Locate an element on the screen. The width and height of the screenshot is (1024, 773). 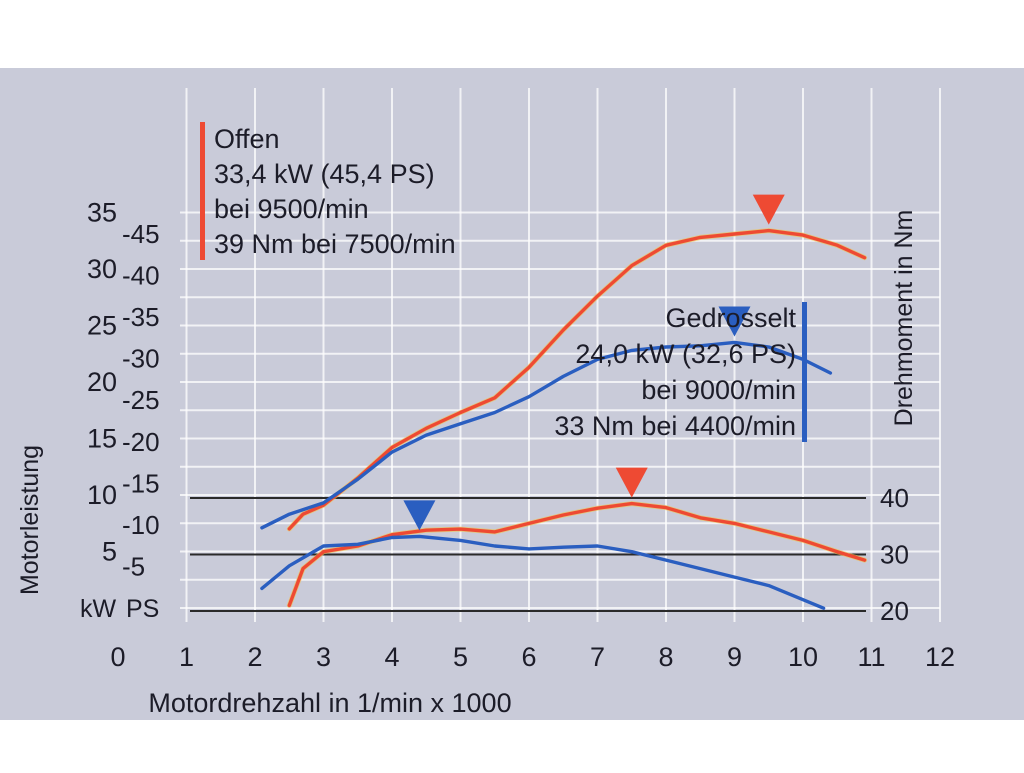
x-tick-label: 10 is located at coordinates (803, 657).